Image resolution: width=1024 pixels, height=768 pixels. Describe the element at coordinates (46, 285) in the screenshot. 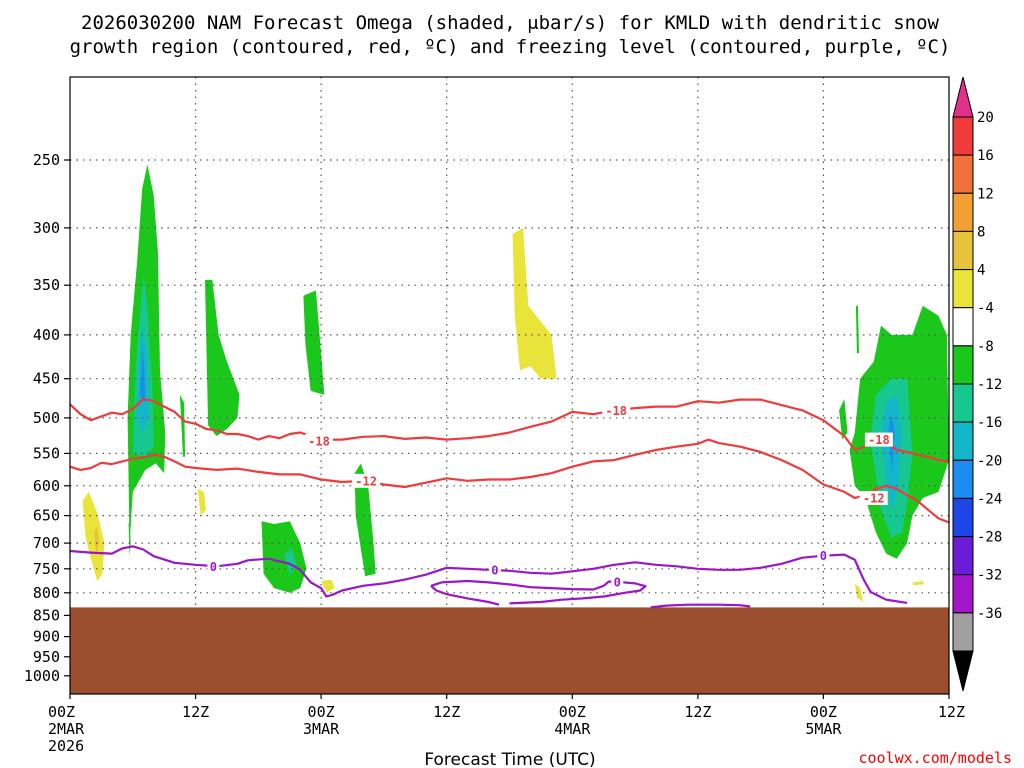

I see `y-tick-label-350: 350` at that location.